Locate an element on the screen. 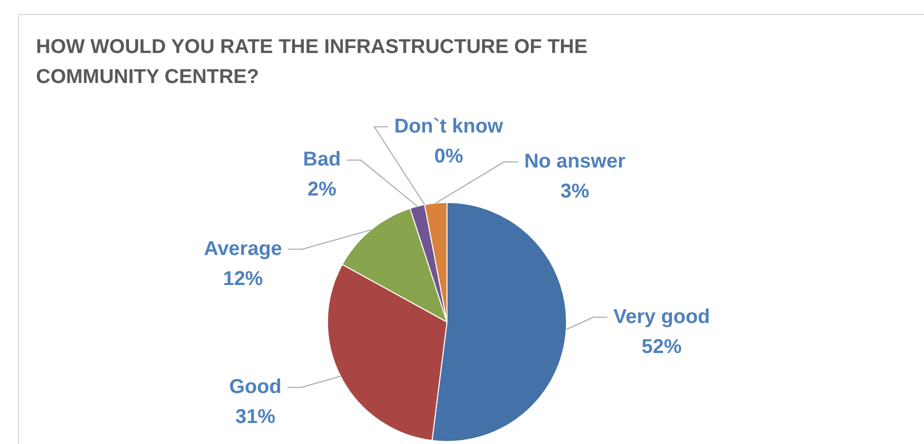 Image resolution: width=924 pixels, height=444 pixels. data-label: 12% is located at coordinates (243, 279).